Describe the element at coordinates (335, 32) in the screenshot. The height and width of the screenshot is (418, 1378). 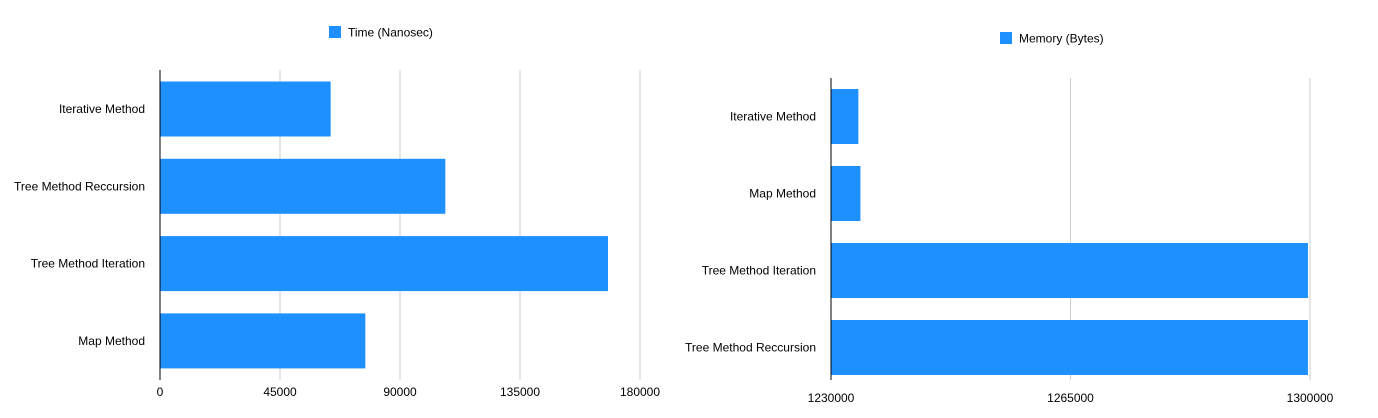
I see `time-legend-swatch` at that location.